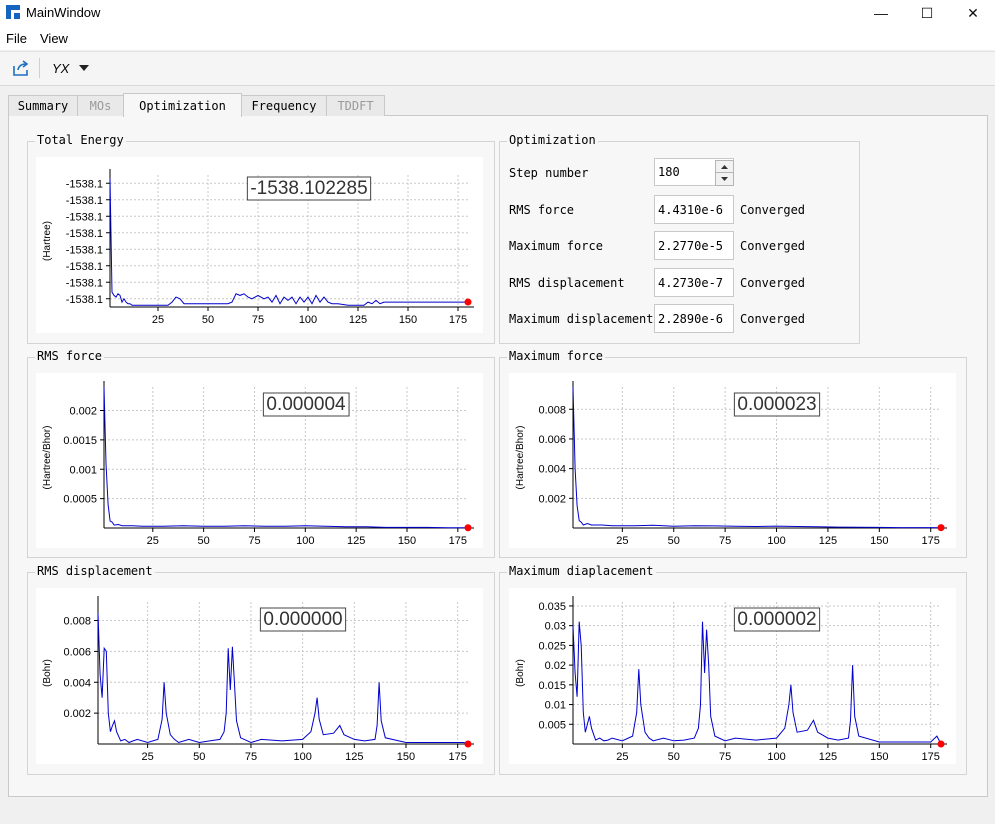 The height and width of the screenshot is (824, 995). I want to click on menu-view: View, so click(54, 38).